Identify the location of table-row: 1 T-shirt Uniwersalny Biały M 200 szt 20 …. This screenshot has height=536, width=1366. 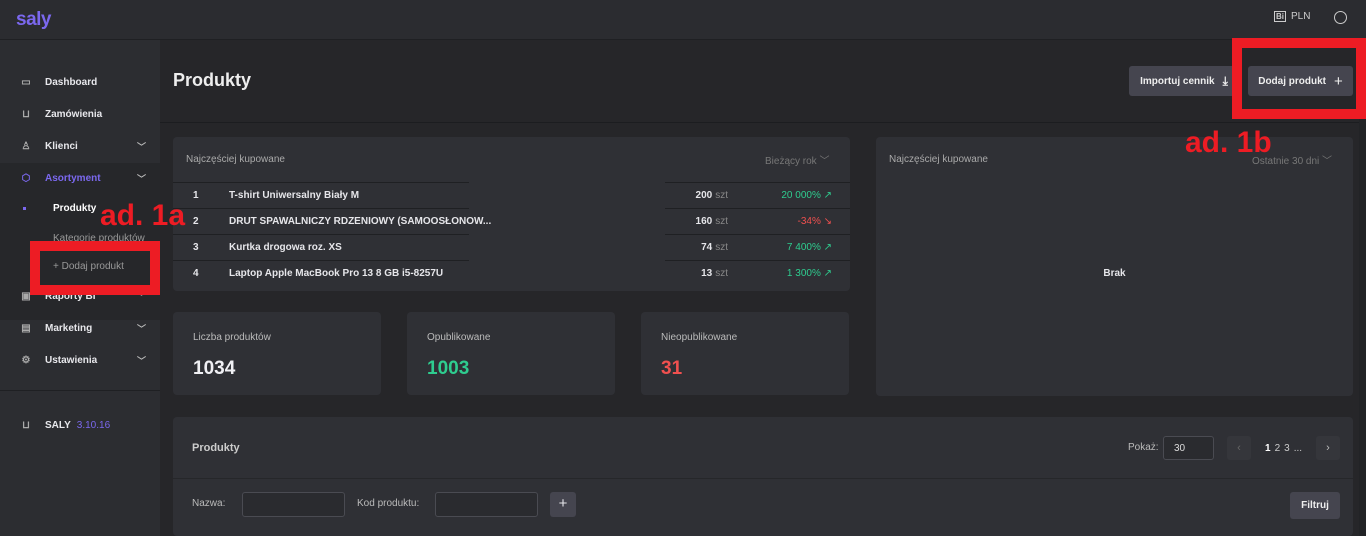
(511, 195).